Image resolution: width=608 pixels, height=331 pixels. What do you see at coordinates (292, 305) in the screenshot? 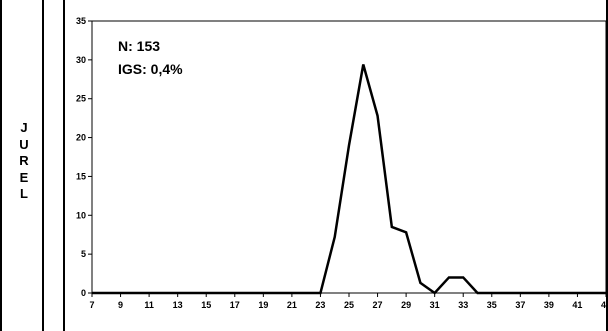
I see `x-tick-label: 21` at bounding box center [292, 305].